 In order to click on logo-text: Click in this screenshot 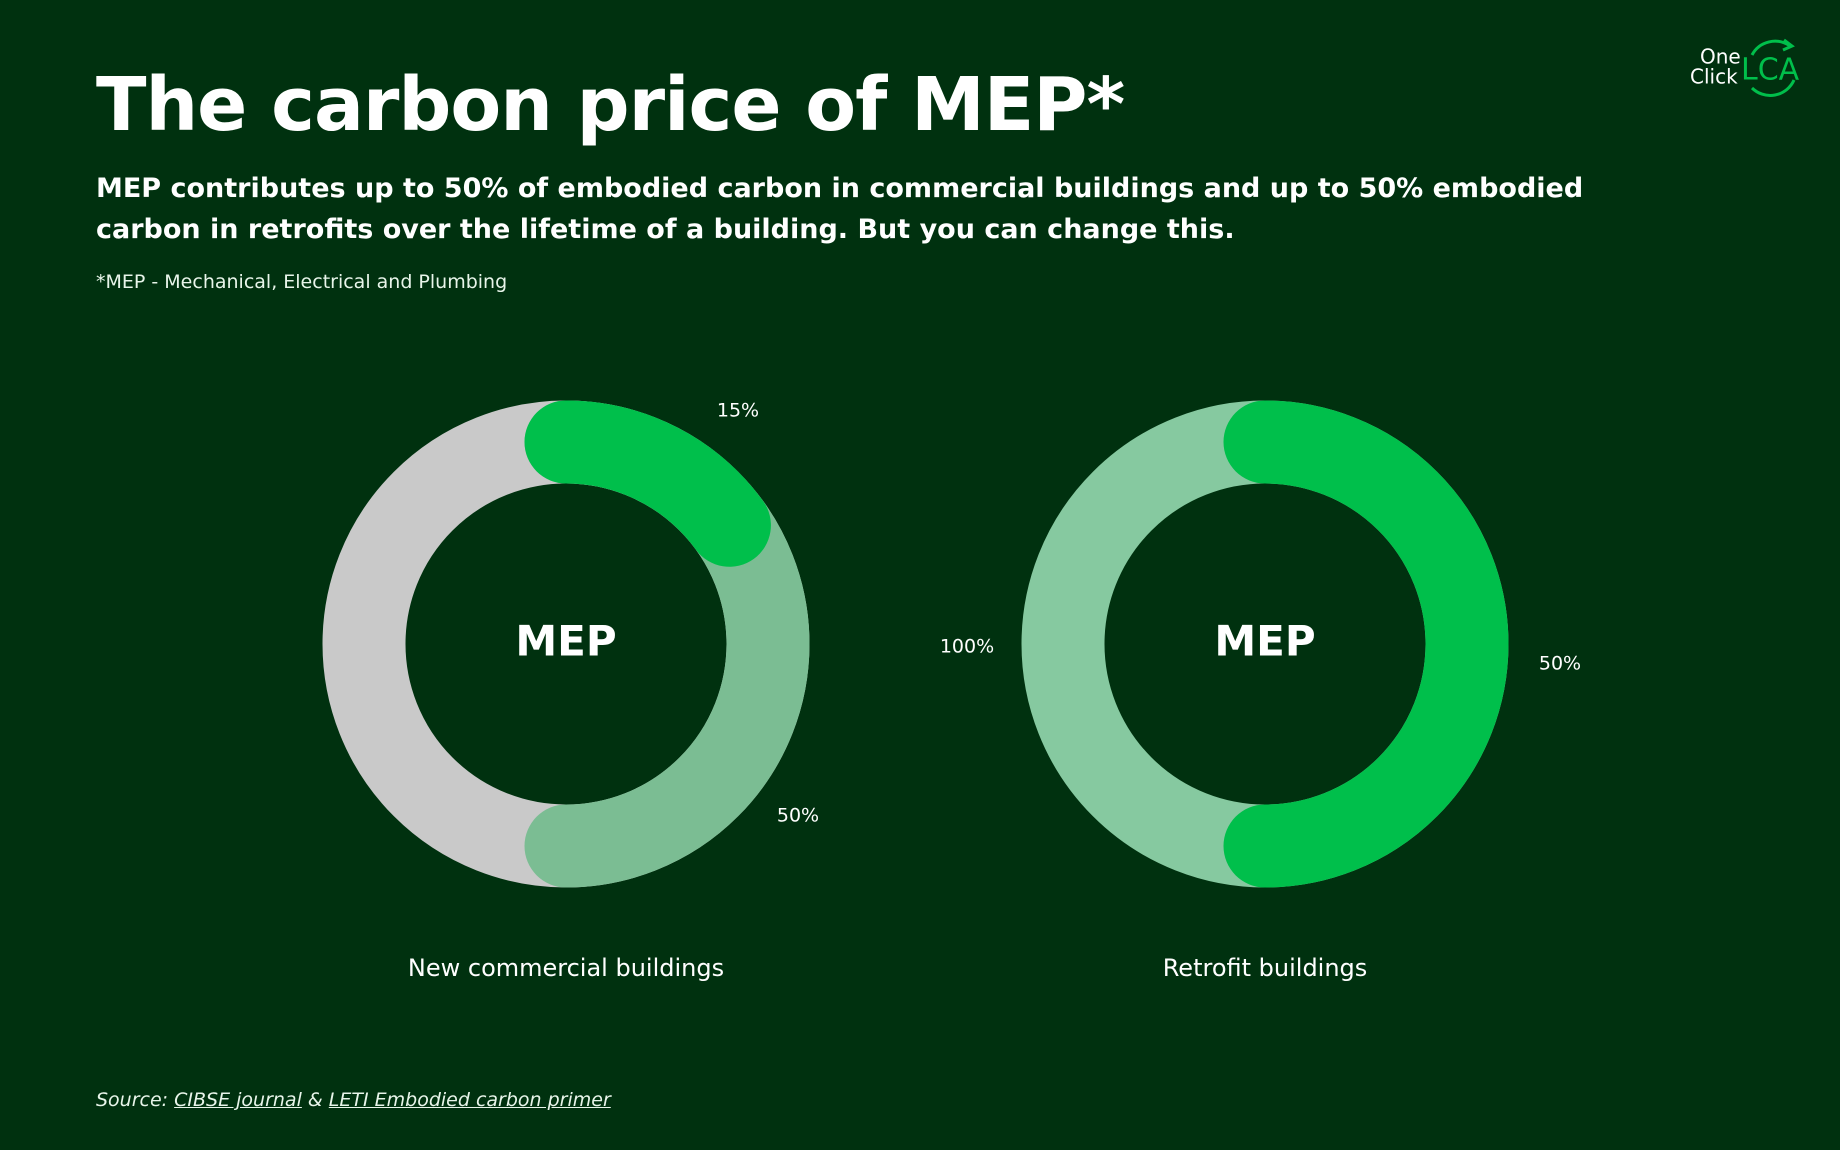, I will do `click(1714, 77)`.